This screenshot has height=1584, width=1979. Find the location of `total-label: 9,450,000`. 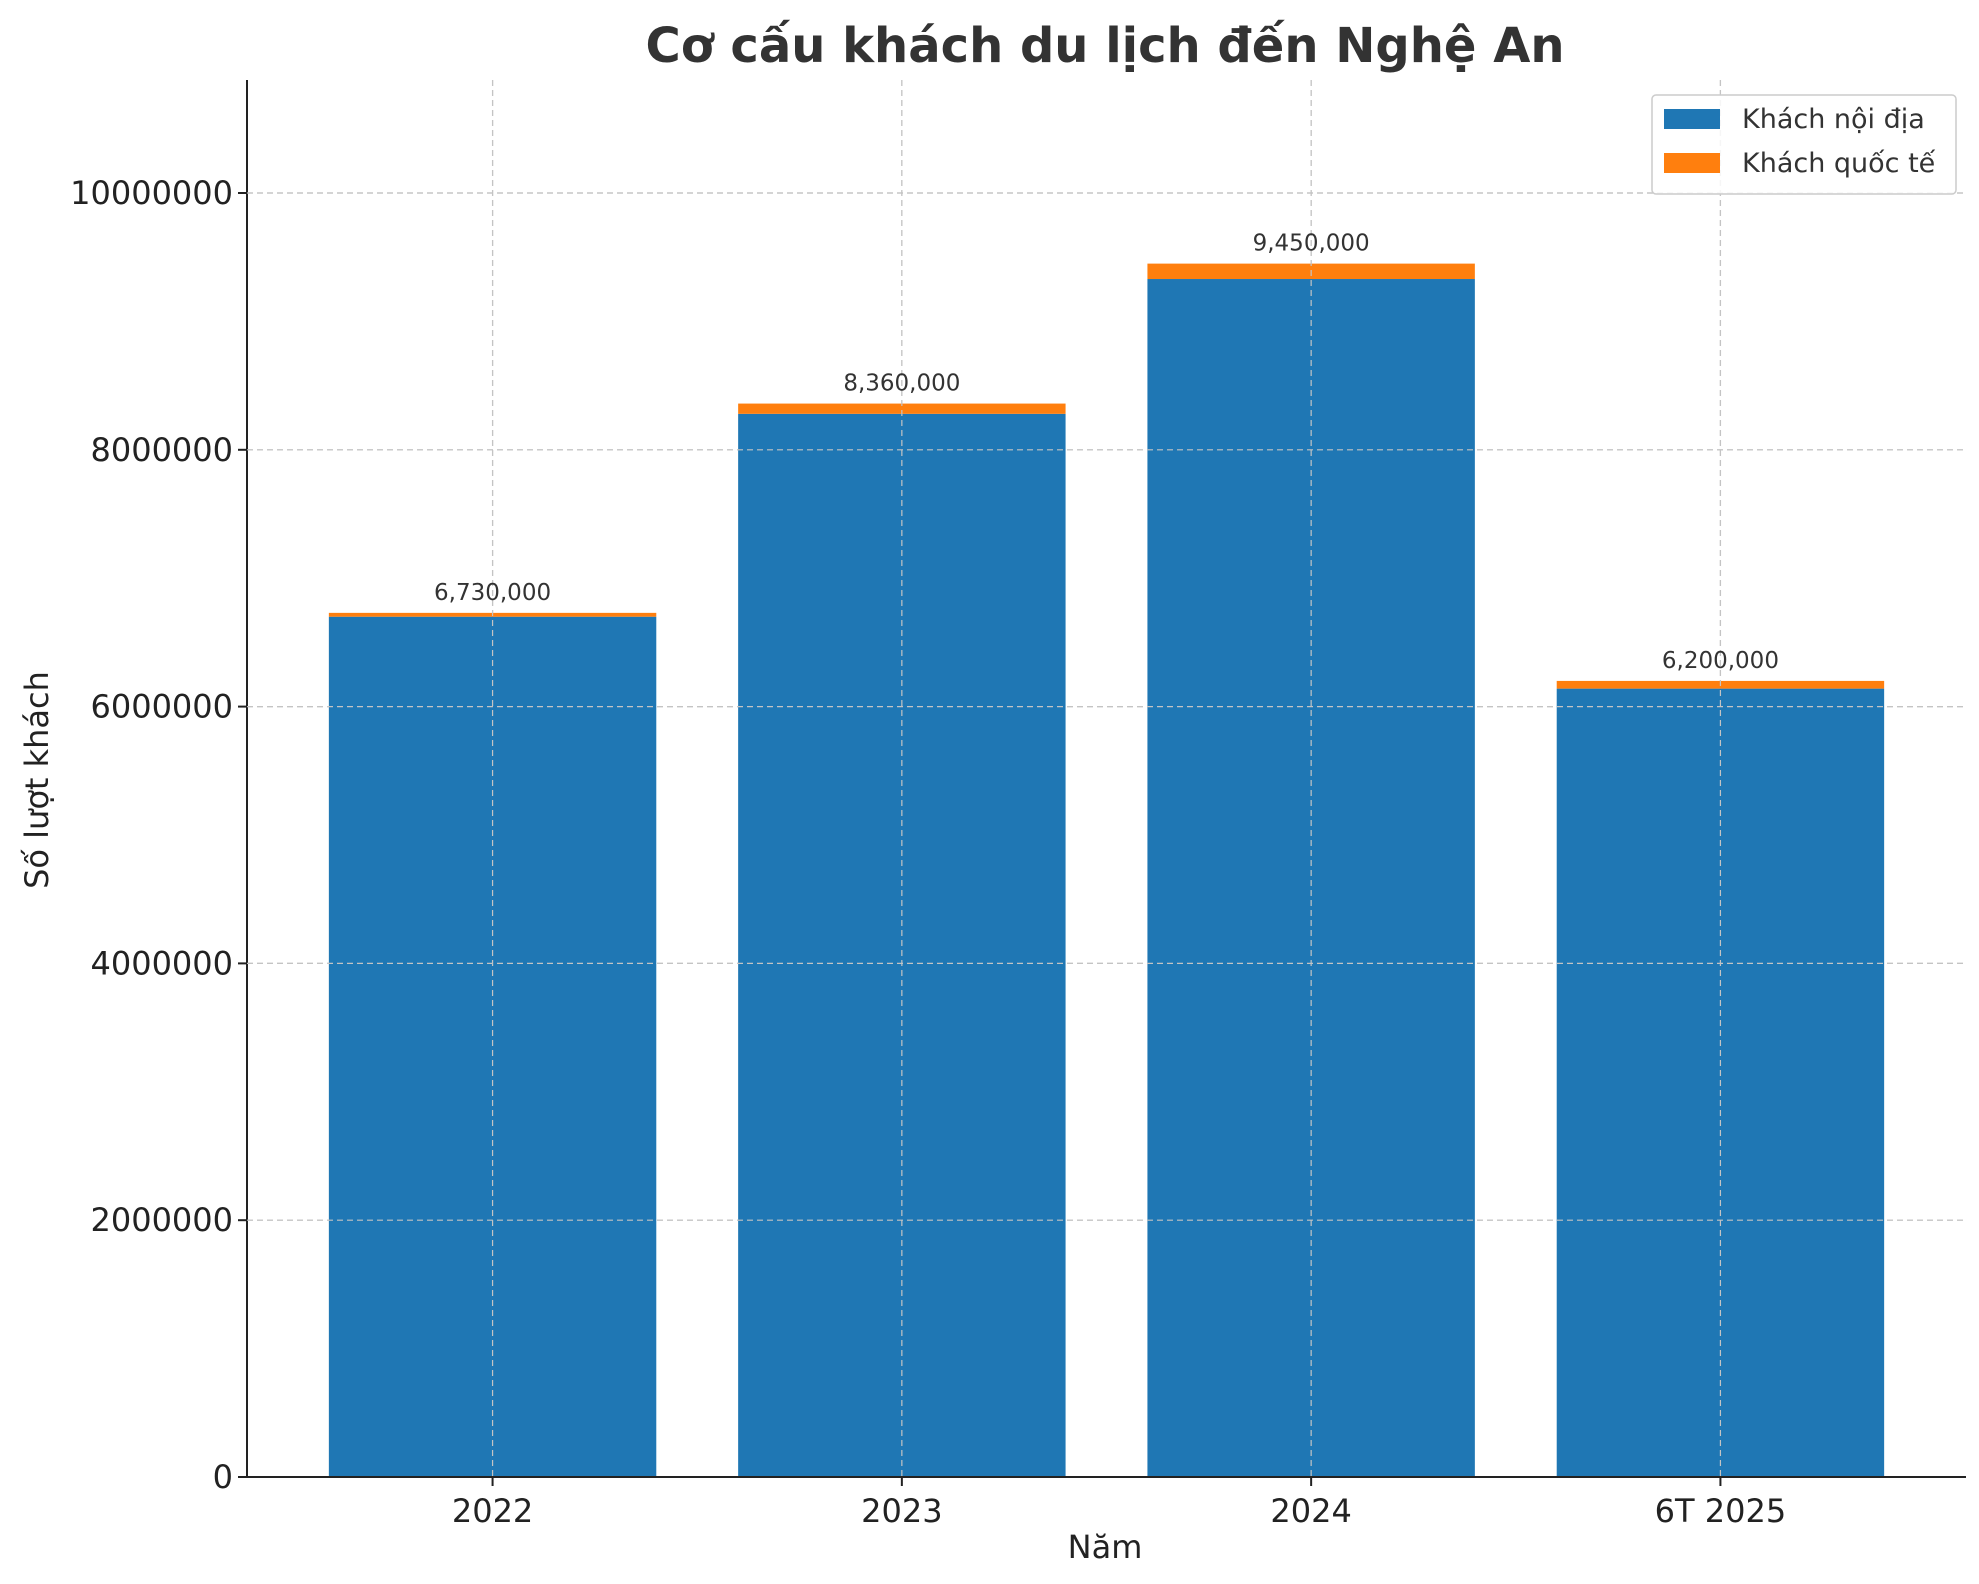

total-label: 9,450,000 is located at coordinates (1311, 244).